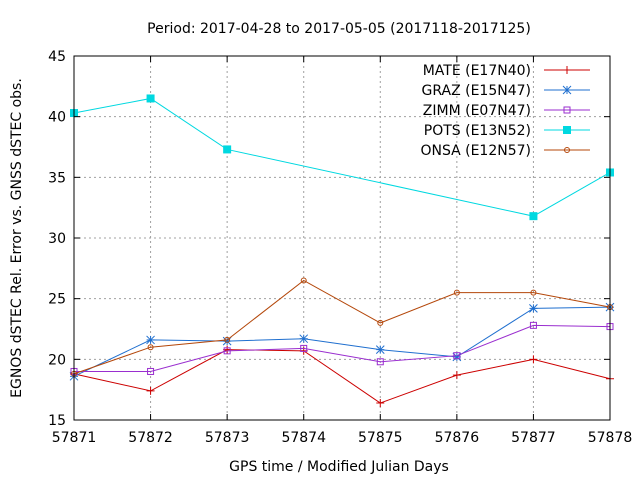  Describe the element at coordinates (457, 438) in the screenshot. I see `x-tick-label: 57876` at that location.